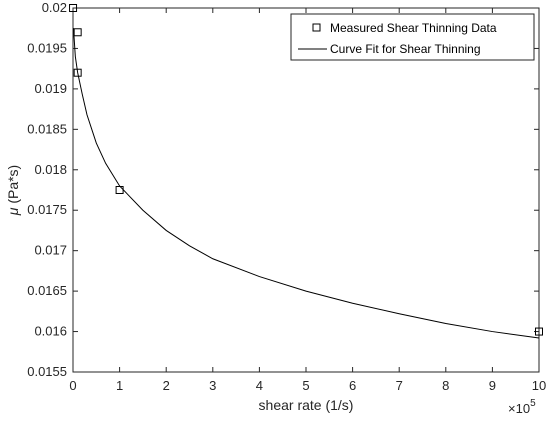 This screenshot has height=423, width=550. I want to click on y-tick-label: 0.02, so click(54, 7).